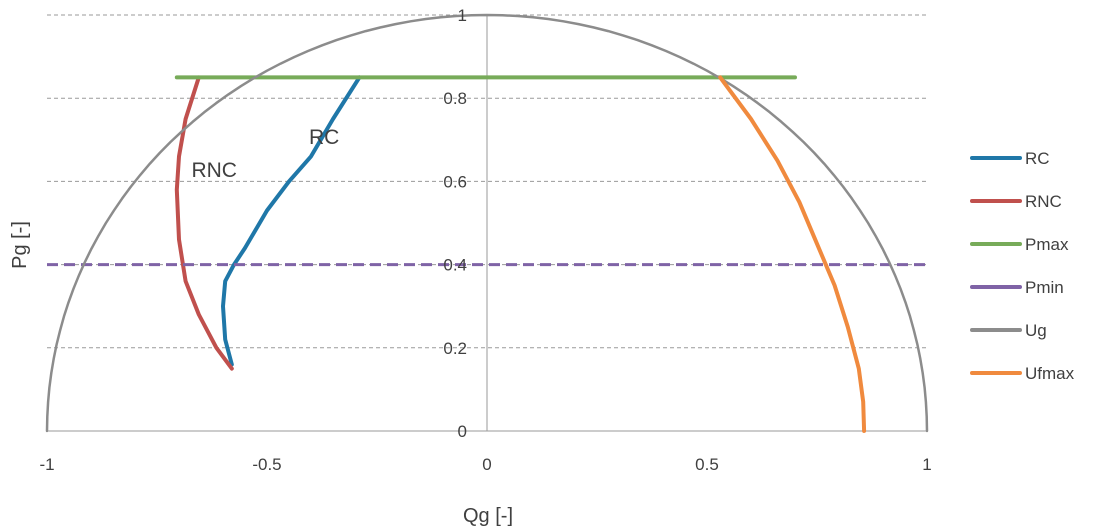 The width and height of the screenshot is (1095, 528). What do you see at coordinates (20, 245) in the screenshot?
I see `y-axis-title: Pg [-]` at bounding box center [20, 245].